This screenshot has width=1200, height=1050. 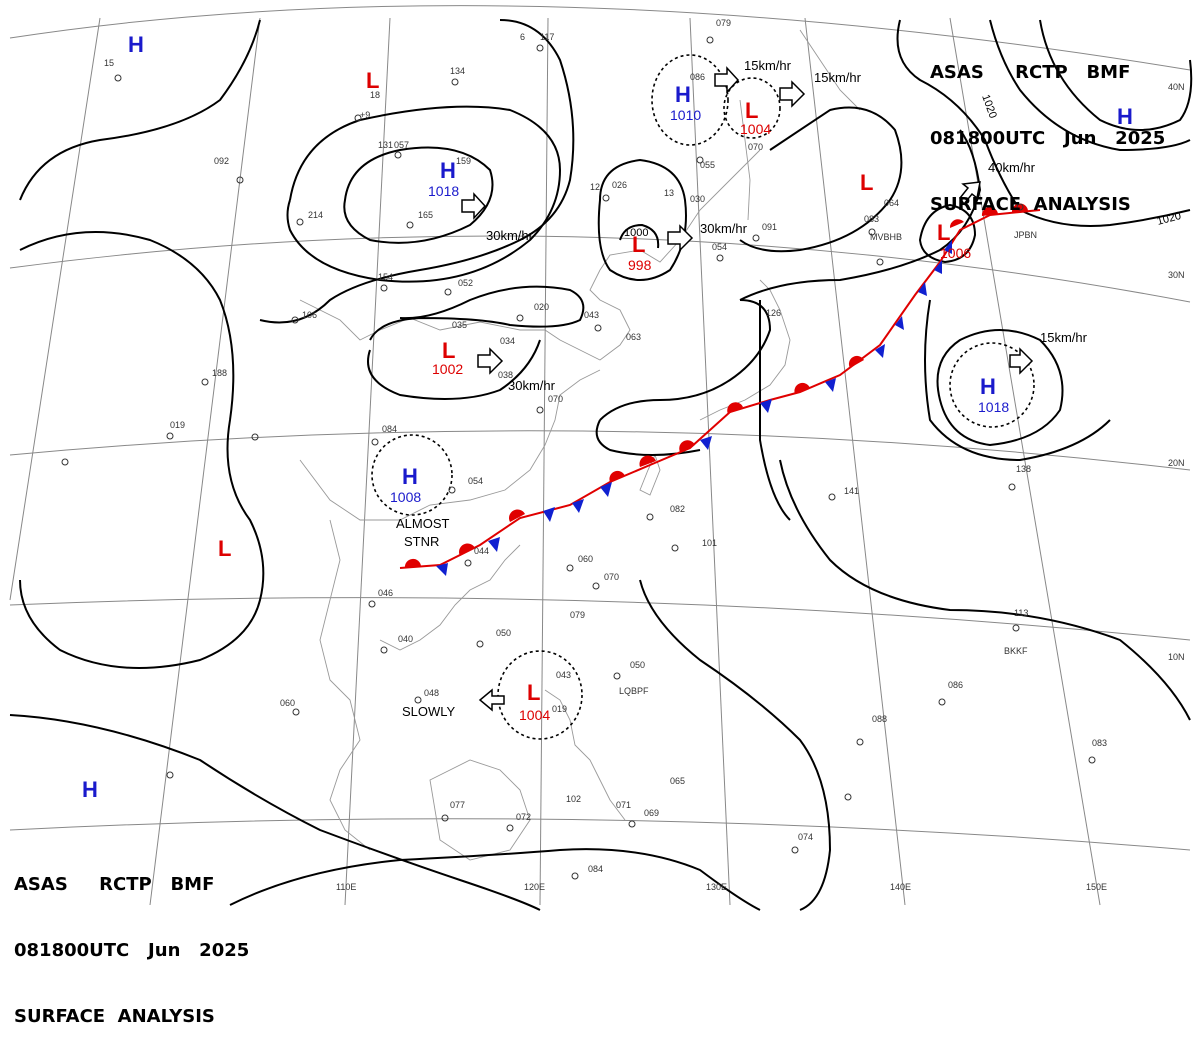 I want to click on station-id: JPBN, so click(x=1025, y=235).